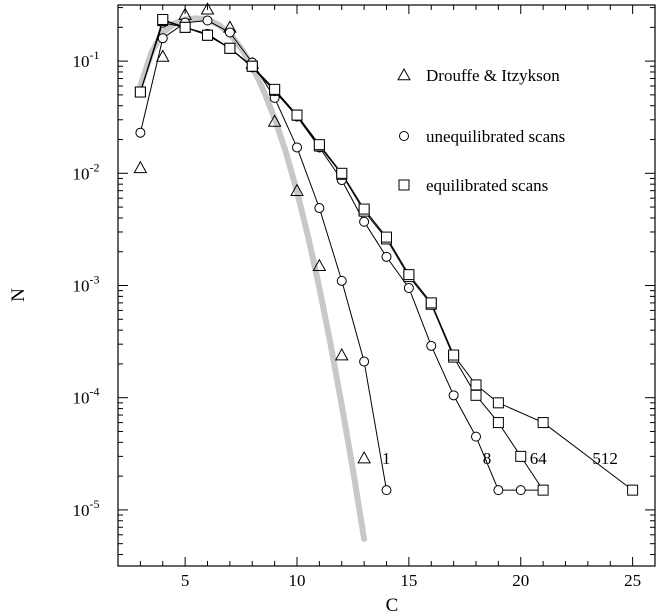 This screenshot has width=657, height=616. What do you see at coordinates (95, 280) in the screenshot?
I see `y-tick-exponent: -3` at bounding box center [95, 280].